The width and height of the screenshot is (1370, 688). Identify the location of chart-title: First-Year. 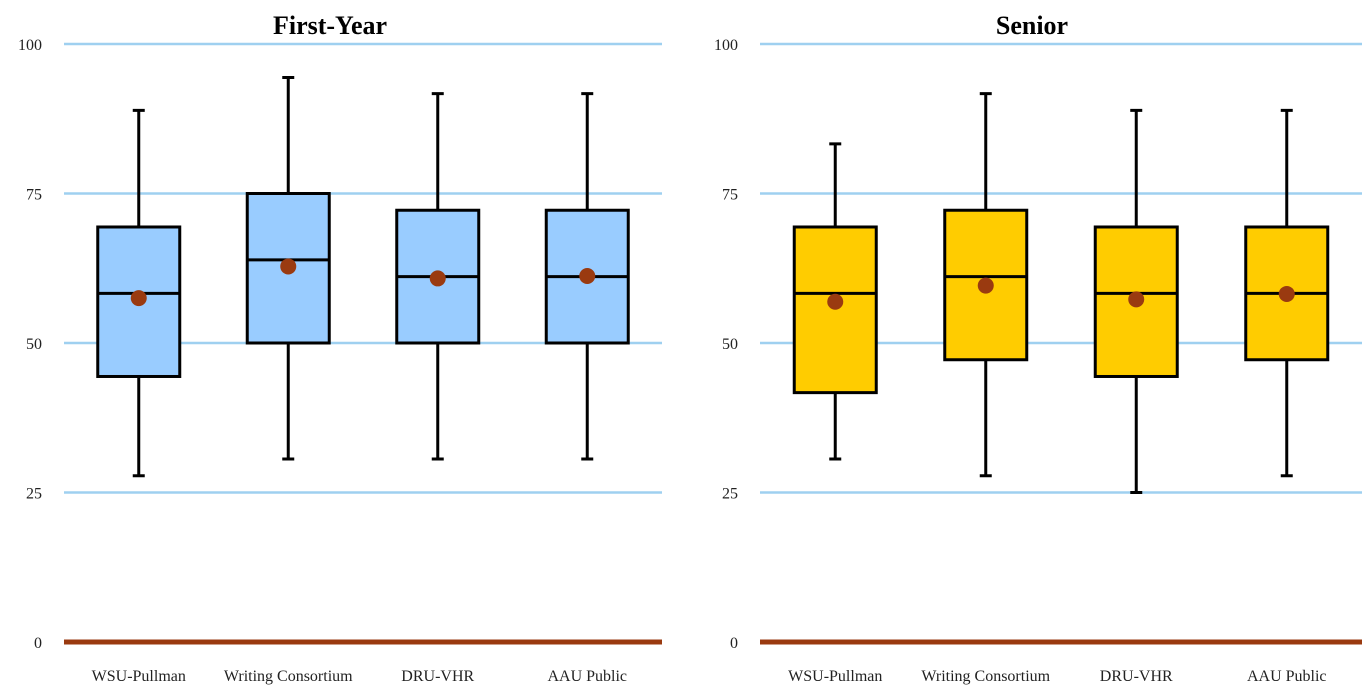
(330, 25).